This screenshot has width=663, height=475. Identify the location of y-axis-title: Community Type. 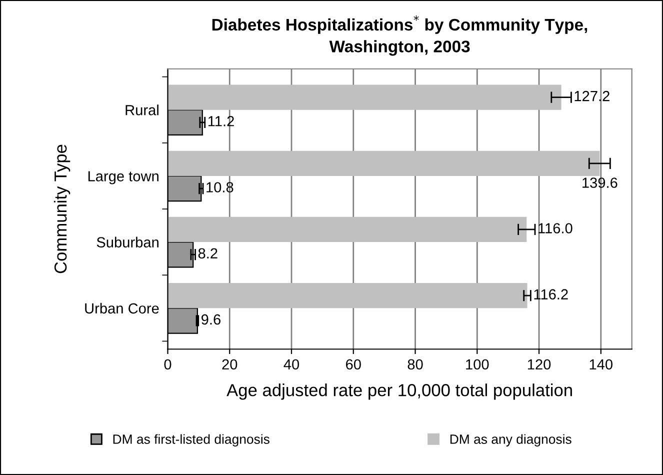
(62, 209).